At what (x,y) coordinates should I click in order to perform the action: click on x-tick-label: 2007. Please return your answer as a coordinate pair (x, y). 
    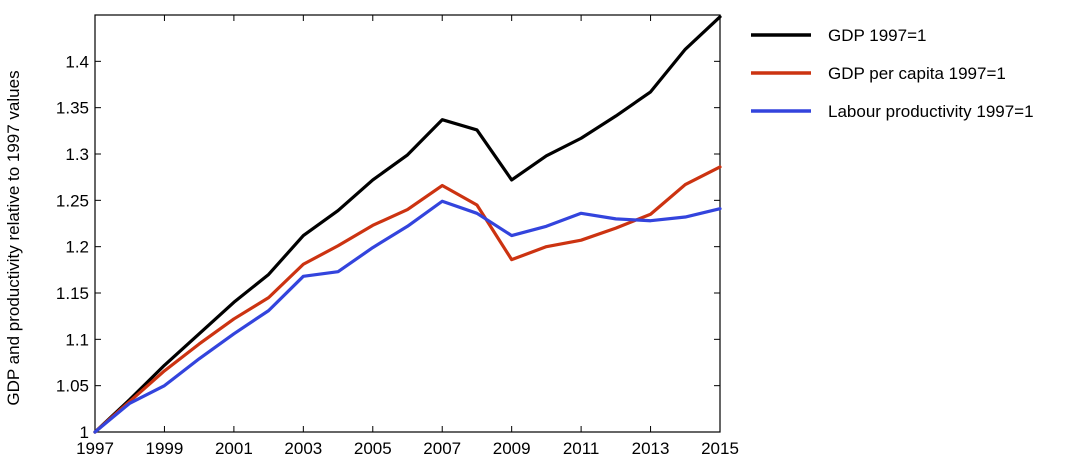
    Looking at the image, I should click on (442, 448).